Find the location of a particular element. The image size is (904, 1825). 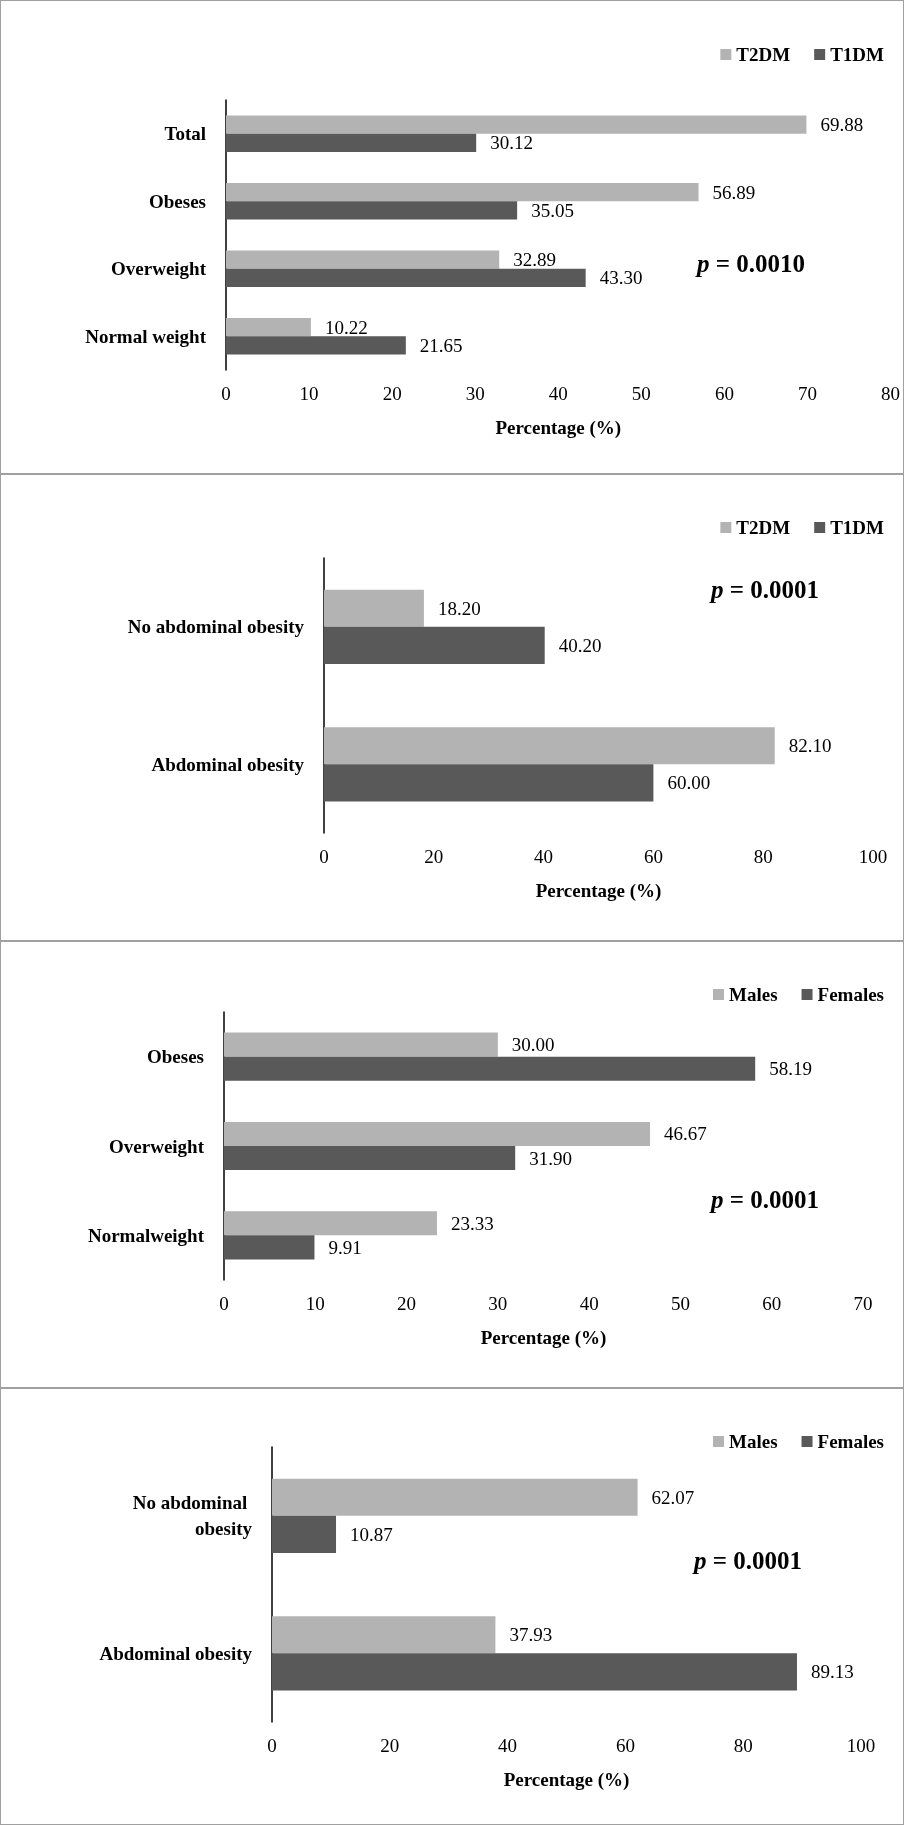

annotation: p = 0.0010 is located at coordinates (750, 263).